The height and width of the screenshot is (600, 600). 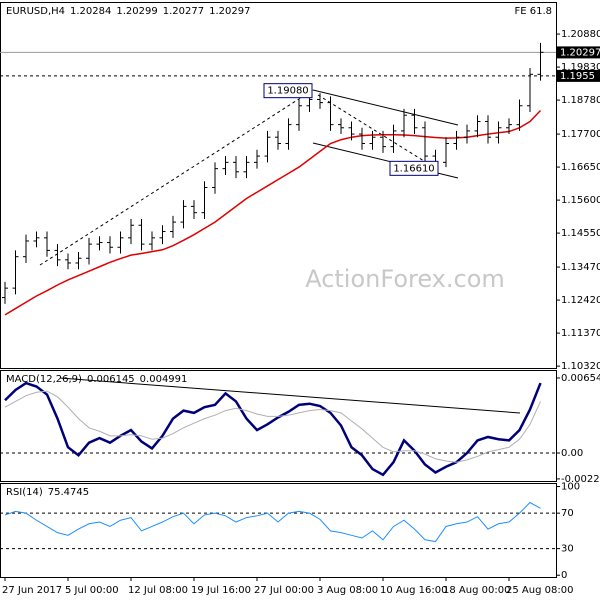 What do you see at coordinates (92, 590) in the screenshot?
I see `x-tick-label: 5 Jul 00:00` at bounding box center [92, 590].